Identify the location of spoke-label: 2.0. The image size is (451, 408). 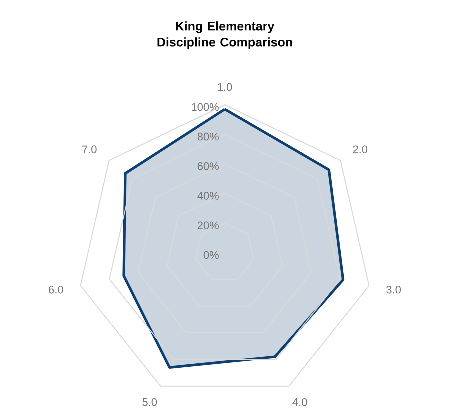
(360, 150).